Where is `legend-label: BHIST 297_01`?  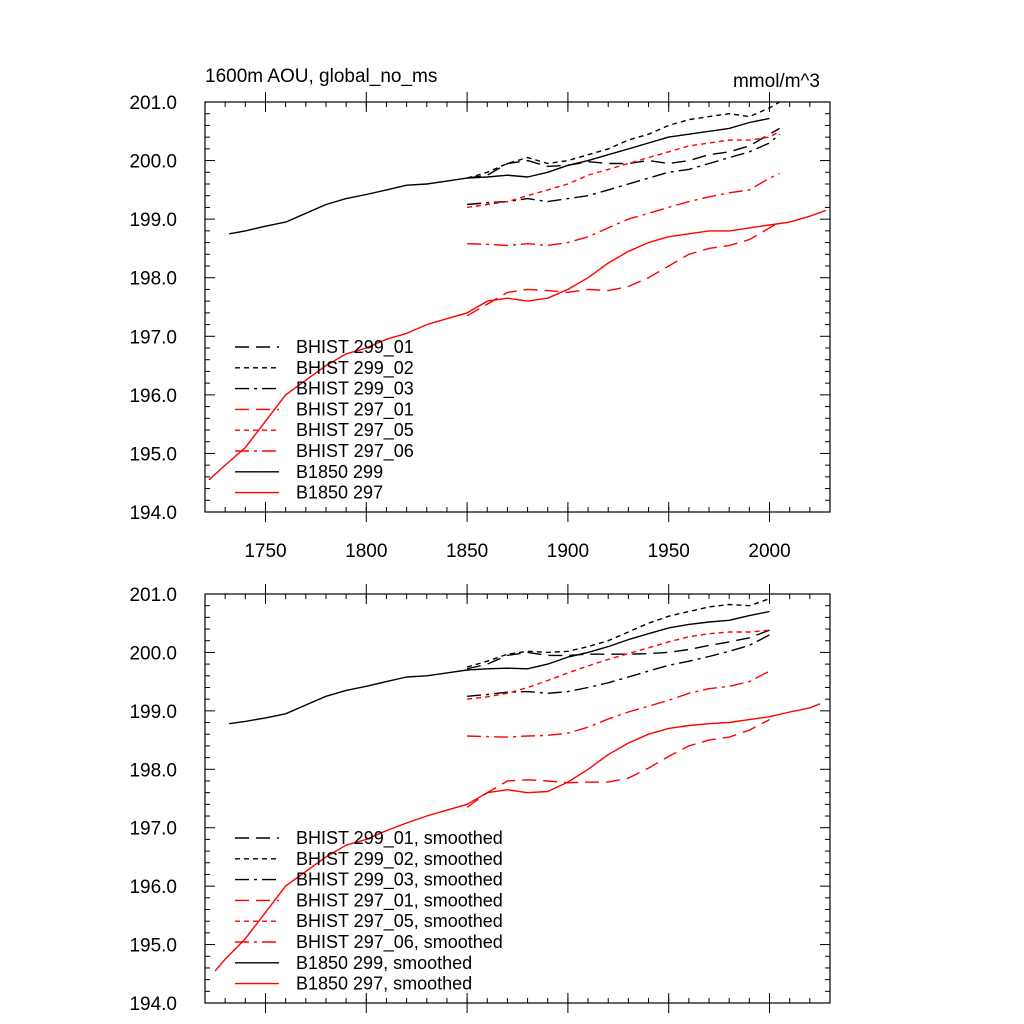 legend-label: BHIST 297_01 is located at coordinates (355, 409).